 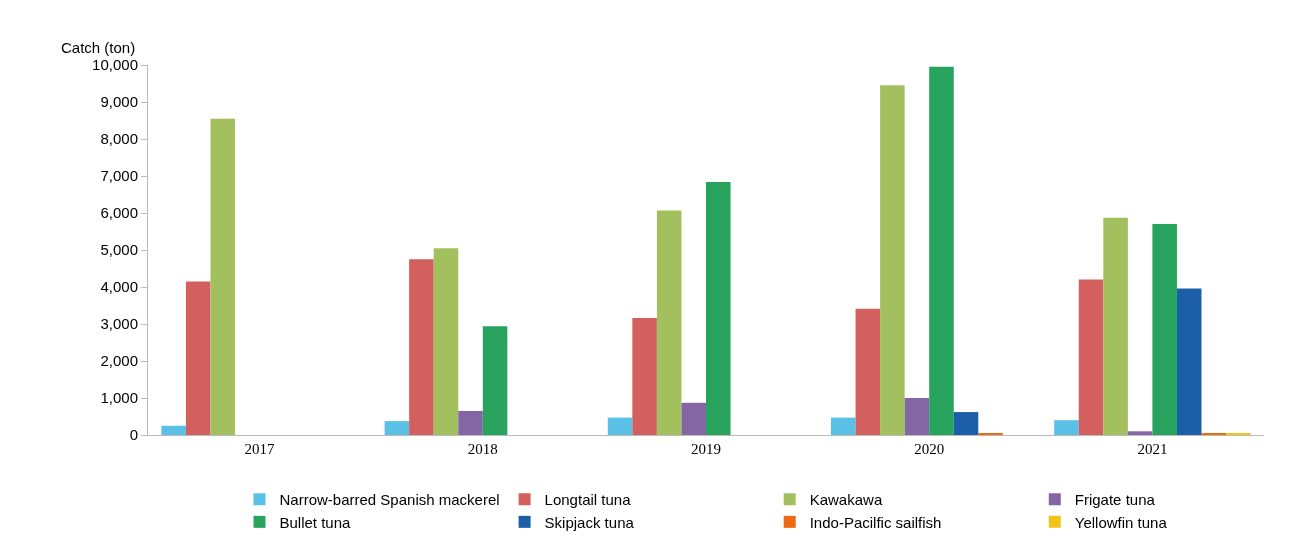 I want to click on y-tick-label: 8,000, so click(x=119, y=139).